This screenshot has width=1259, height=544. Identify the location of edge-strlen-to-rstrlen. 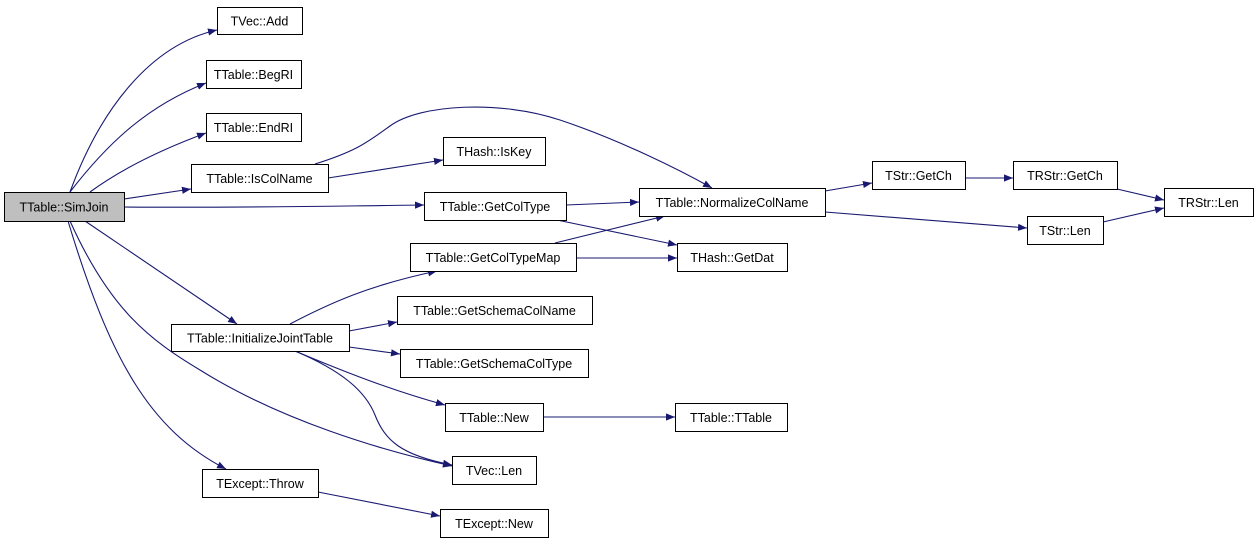
(1133, 214).